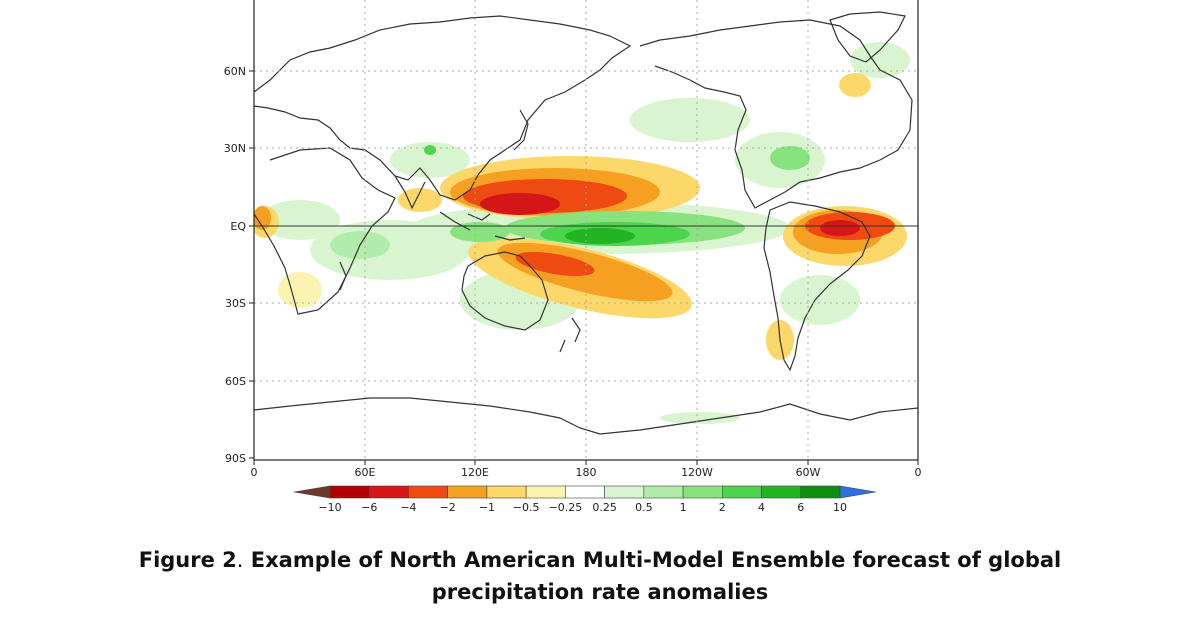 The width and height of the screenshot is (1200, 630). What do you see at coordinates (697, 472) in the screenshot?
I see `lon-label-120w: 120W` at bounding box center [697, 472].